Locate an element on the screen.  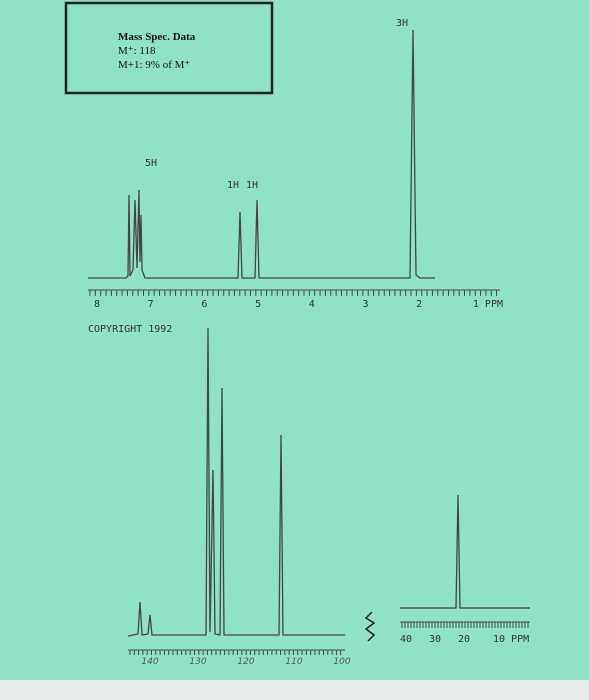
axis-label: 2 is located at coordinates (419, 304).